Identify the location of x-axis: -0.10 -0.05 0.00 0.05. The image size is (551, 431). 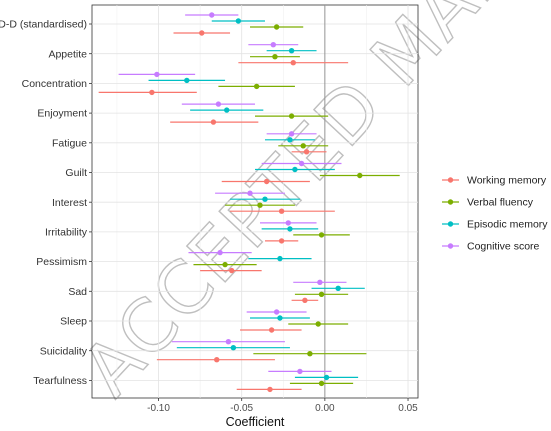
(282, 406).